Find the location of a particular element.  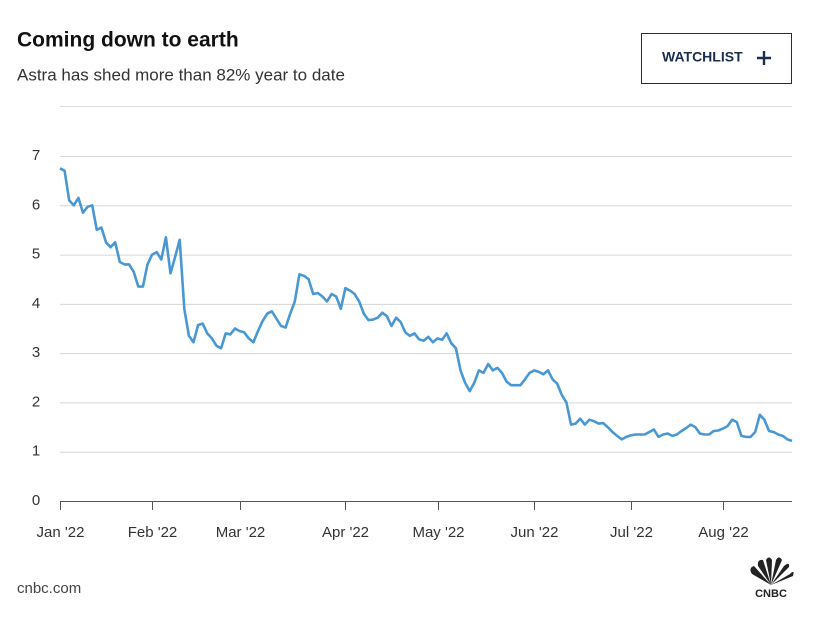

x-tick-label: Aug '22 is located at coordinates (723, 532).